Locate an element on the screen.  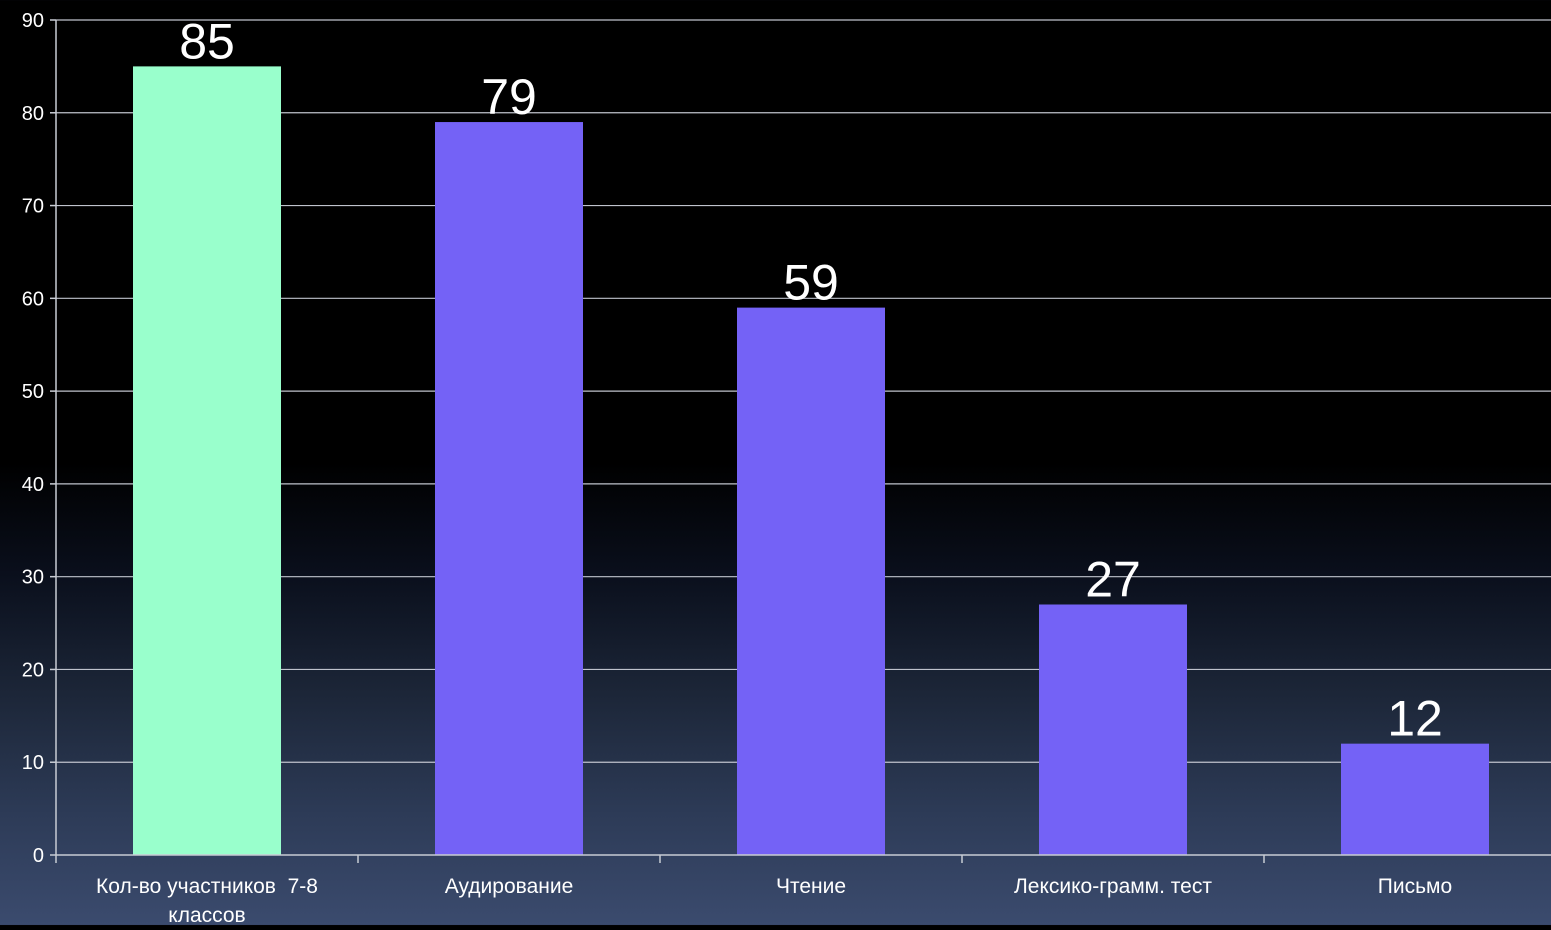
data-label: 27 is located at coordinates (1113, 580).